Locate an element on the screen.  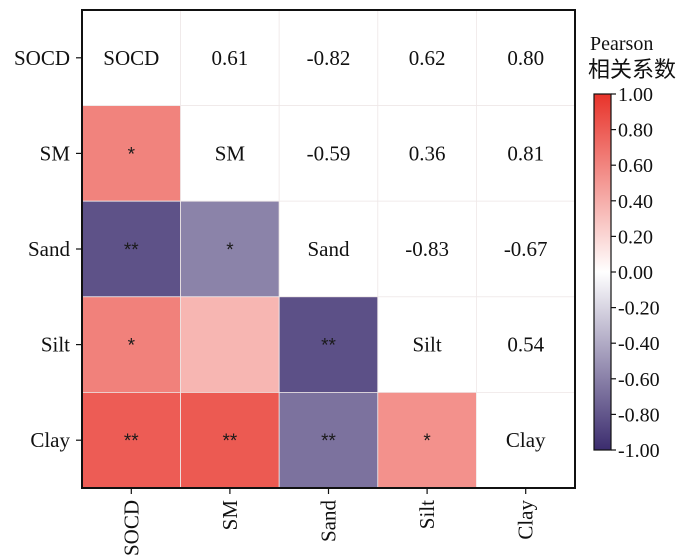
diagonal-variable-label: Clay is located at coordinates (526, 440).